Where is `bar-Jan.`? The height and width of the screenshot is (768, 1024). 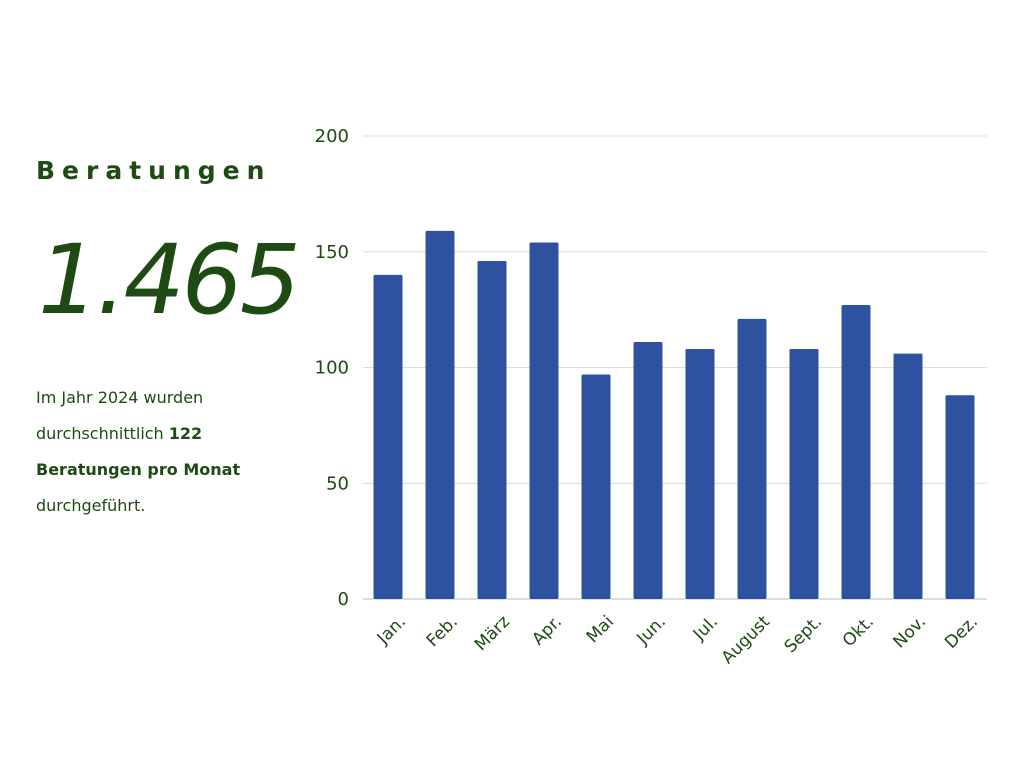
bar-Jan. is located at coordinates (388, 436).